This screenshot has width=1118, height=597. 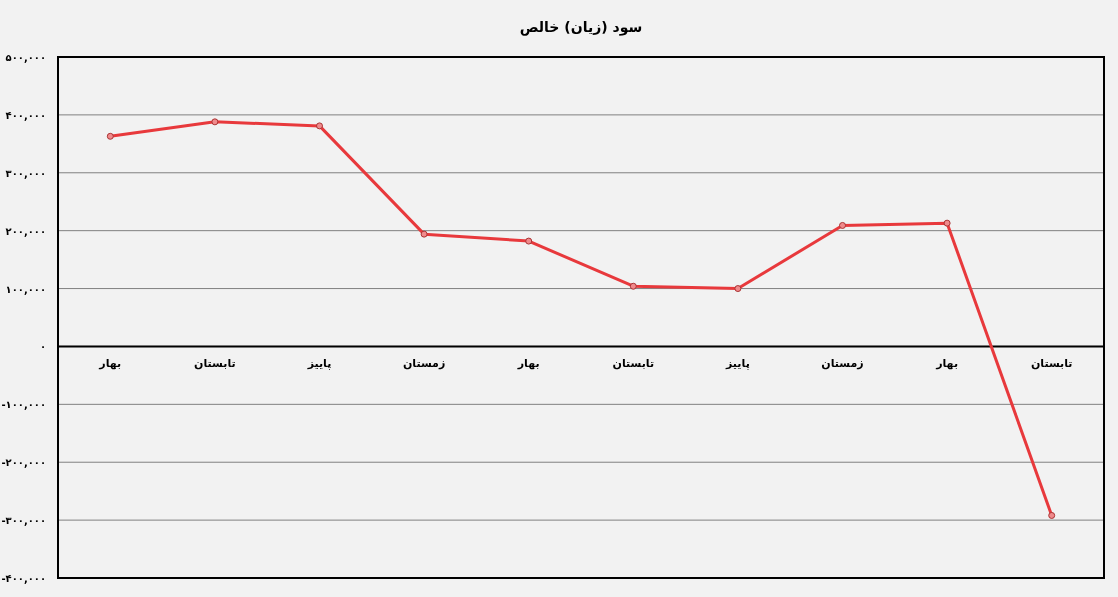 I want to click on y-tick-label: -۳۰۰,۰۰۰, so click(x=23, y=521).